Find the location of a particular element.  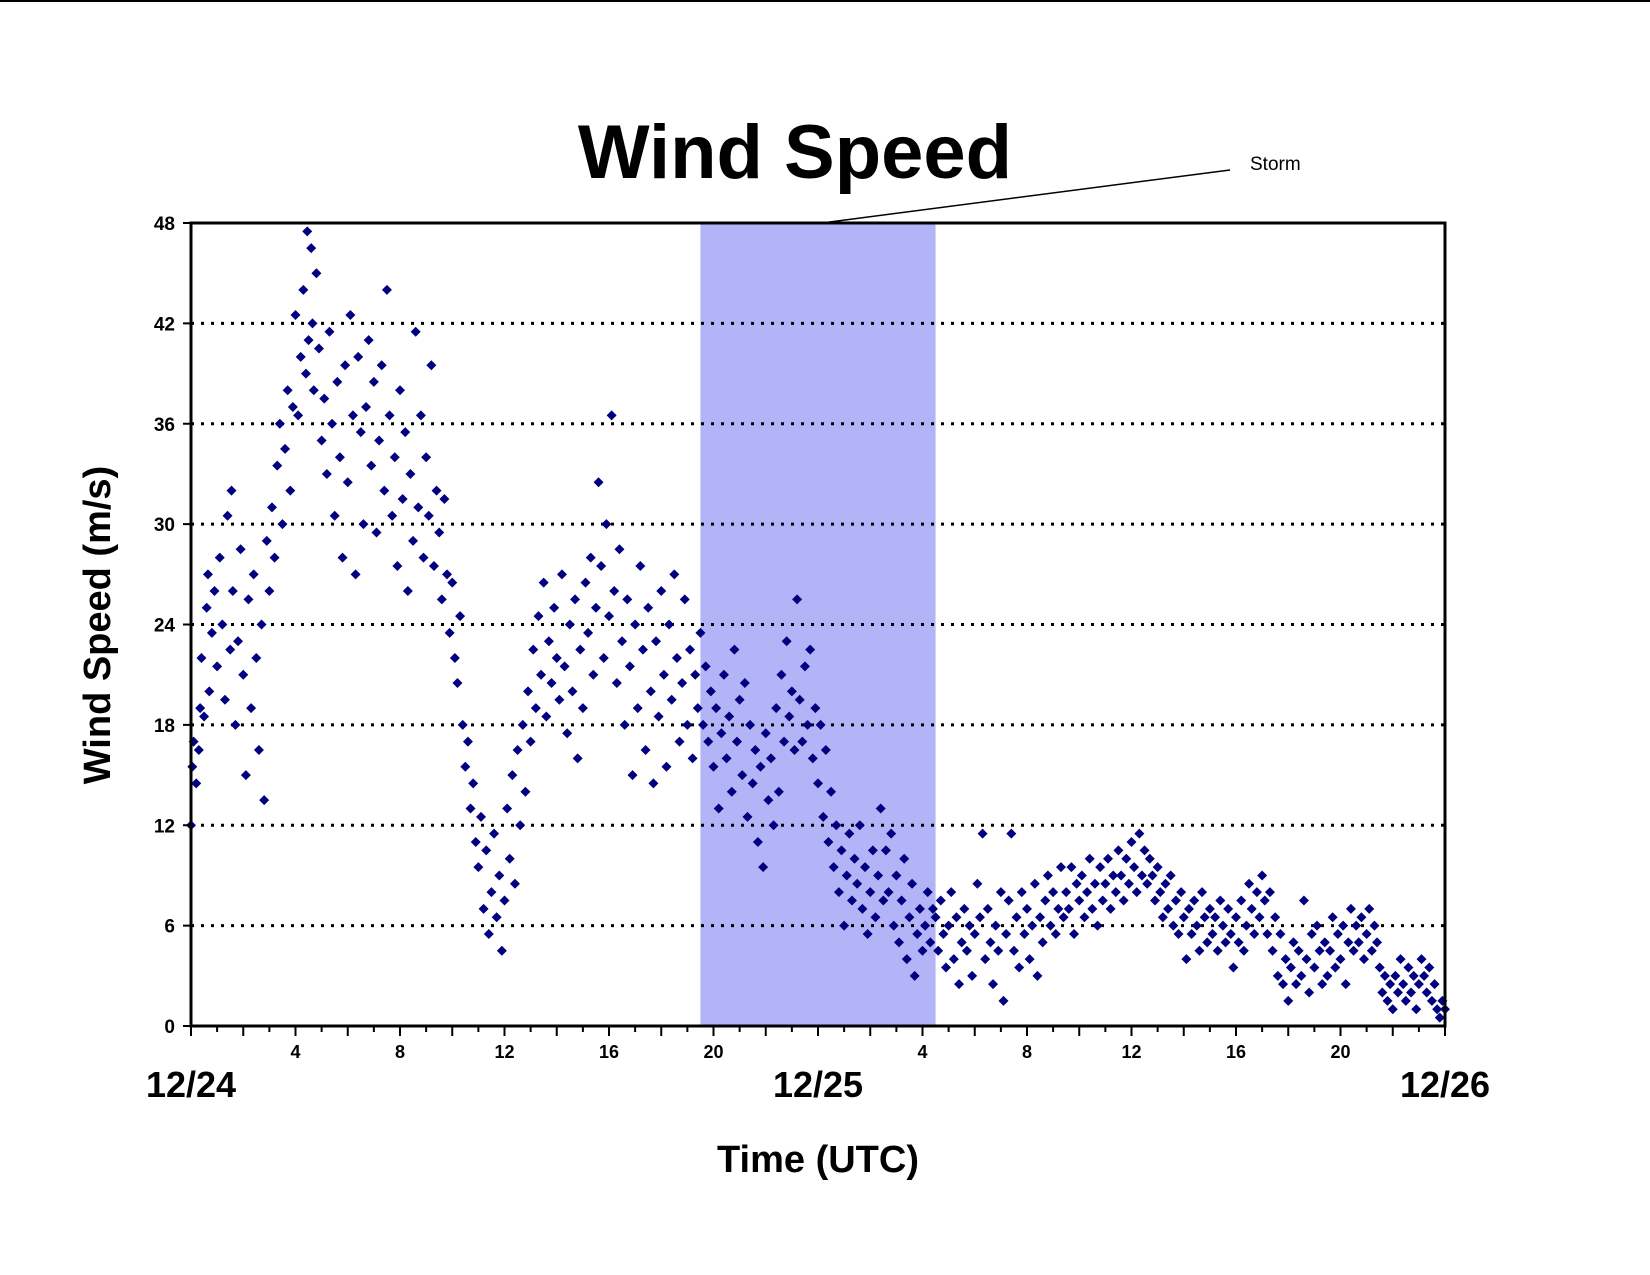

x-tick-label: 4 is located at coordinates (295, 1052).